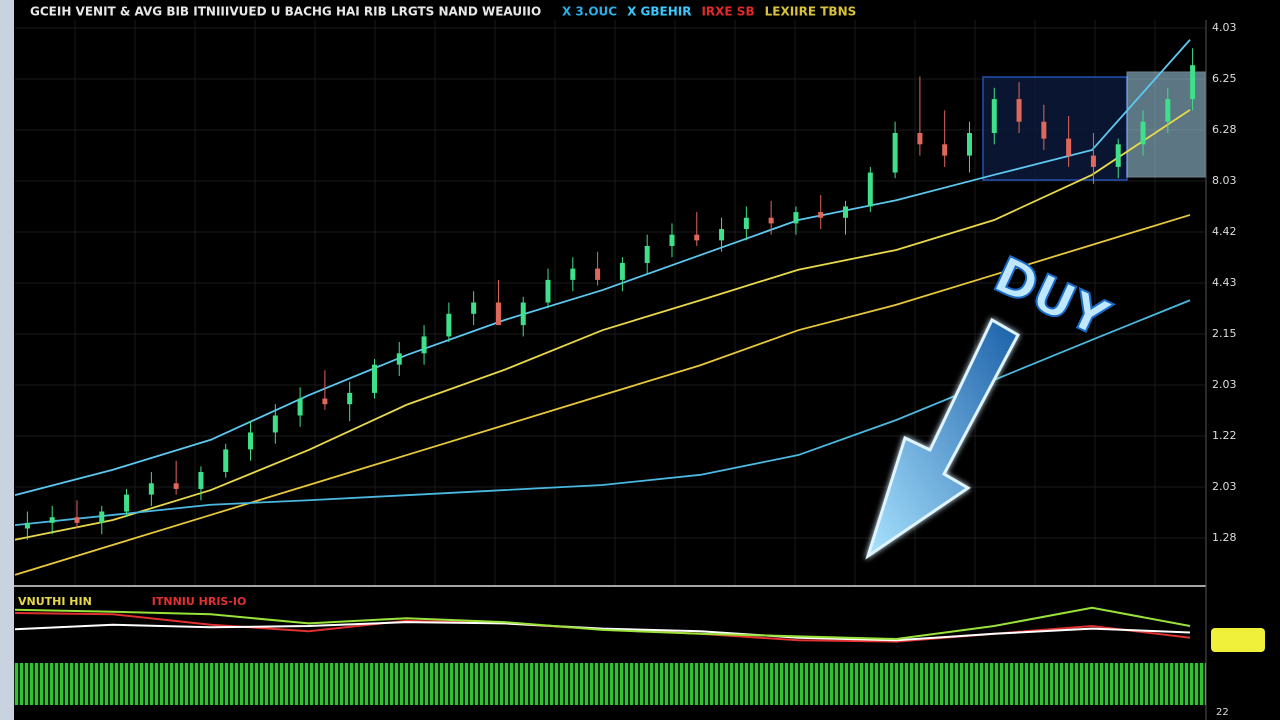 The image size is (1280, 720). Describe the element at coordinates (610, 684) in the screenshot. I see `volume-bars` at that location.